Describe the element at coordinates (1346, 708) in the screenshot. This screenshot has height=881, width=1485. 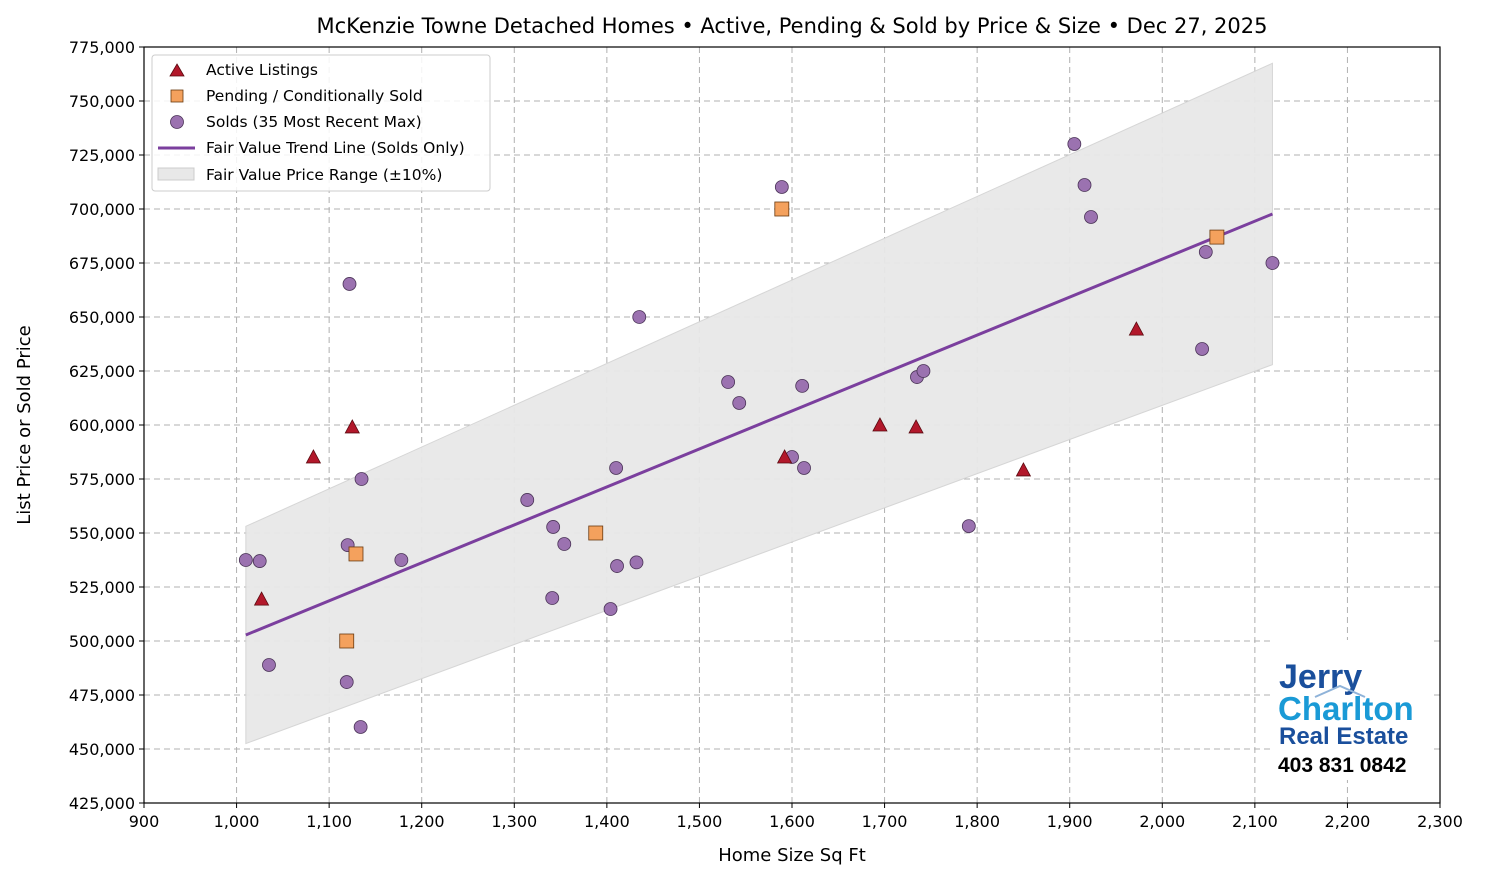
I see `logo-charlton: Charlton` at that location.